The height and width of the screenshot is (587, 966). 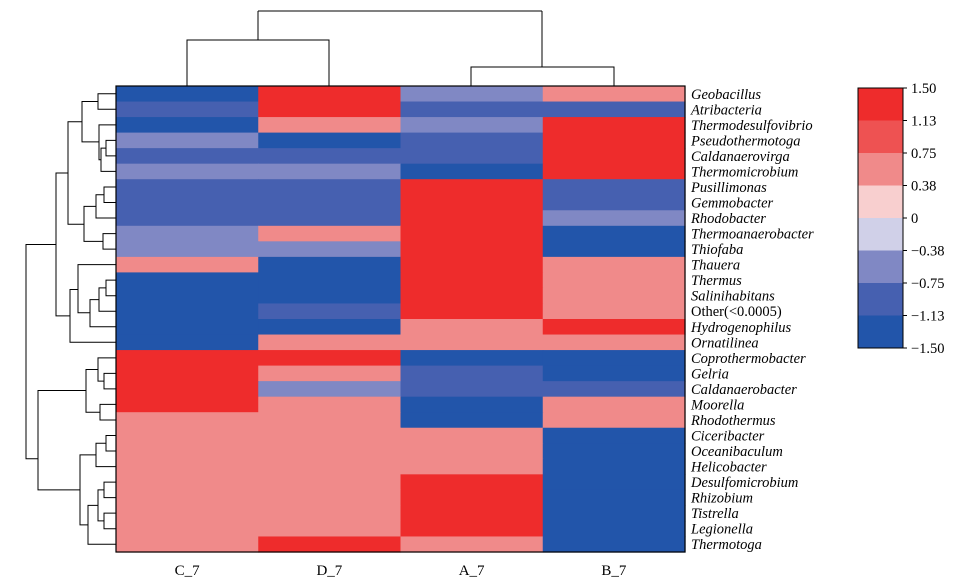 What do you see at coordinates (472, 571) in the screenshot?
I see `column-label: A_7` at bounding box center [472, 571].